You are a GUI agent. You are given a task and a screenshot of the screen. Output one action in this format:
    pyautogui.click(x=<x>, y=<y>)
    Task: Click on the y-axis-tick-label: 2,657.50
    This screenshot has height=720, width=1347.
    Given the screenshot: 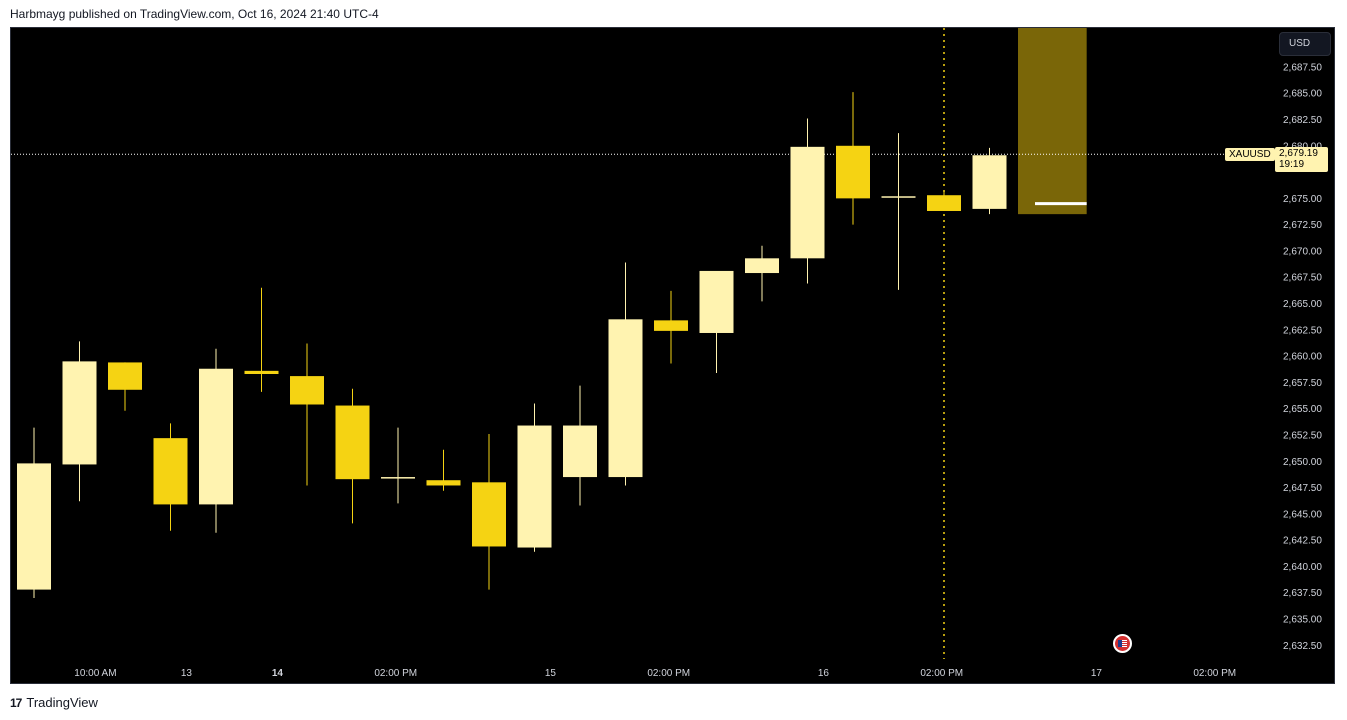 What is the action you would take?
    pyautogui.click(x=1302, y=383)
    